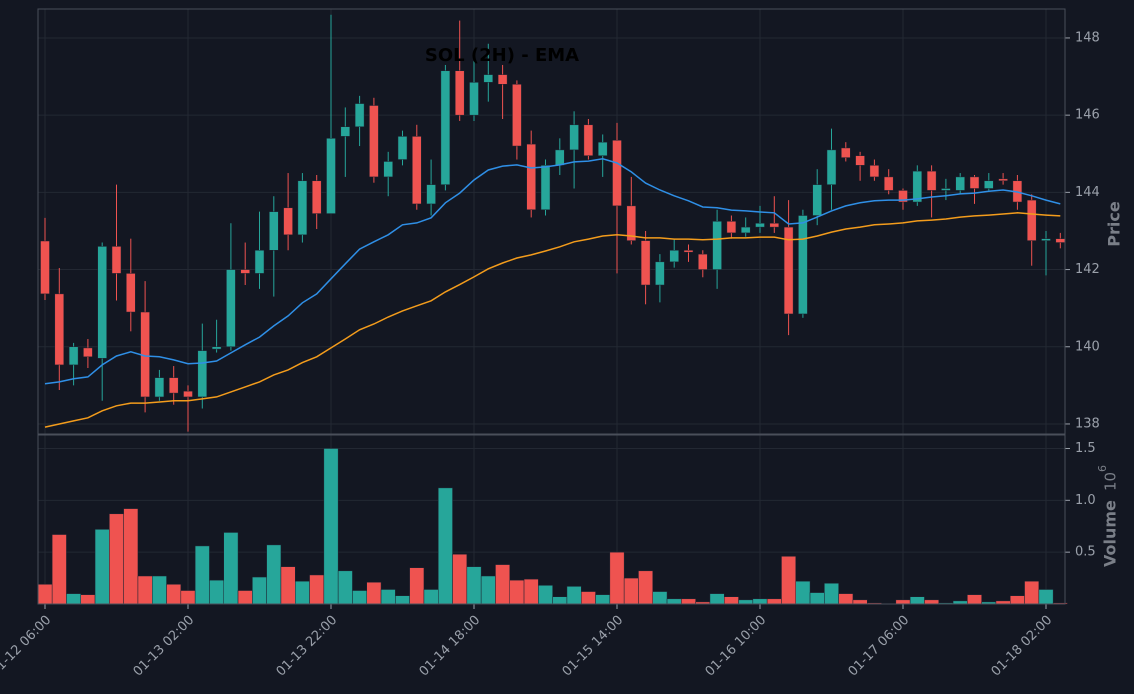 This screenshot has width=1134, height=694. Describe the element at coordinates (1087, 192) in the screenshot. I see `y-tick-label: 144` at that location.